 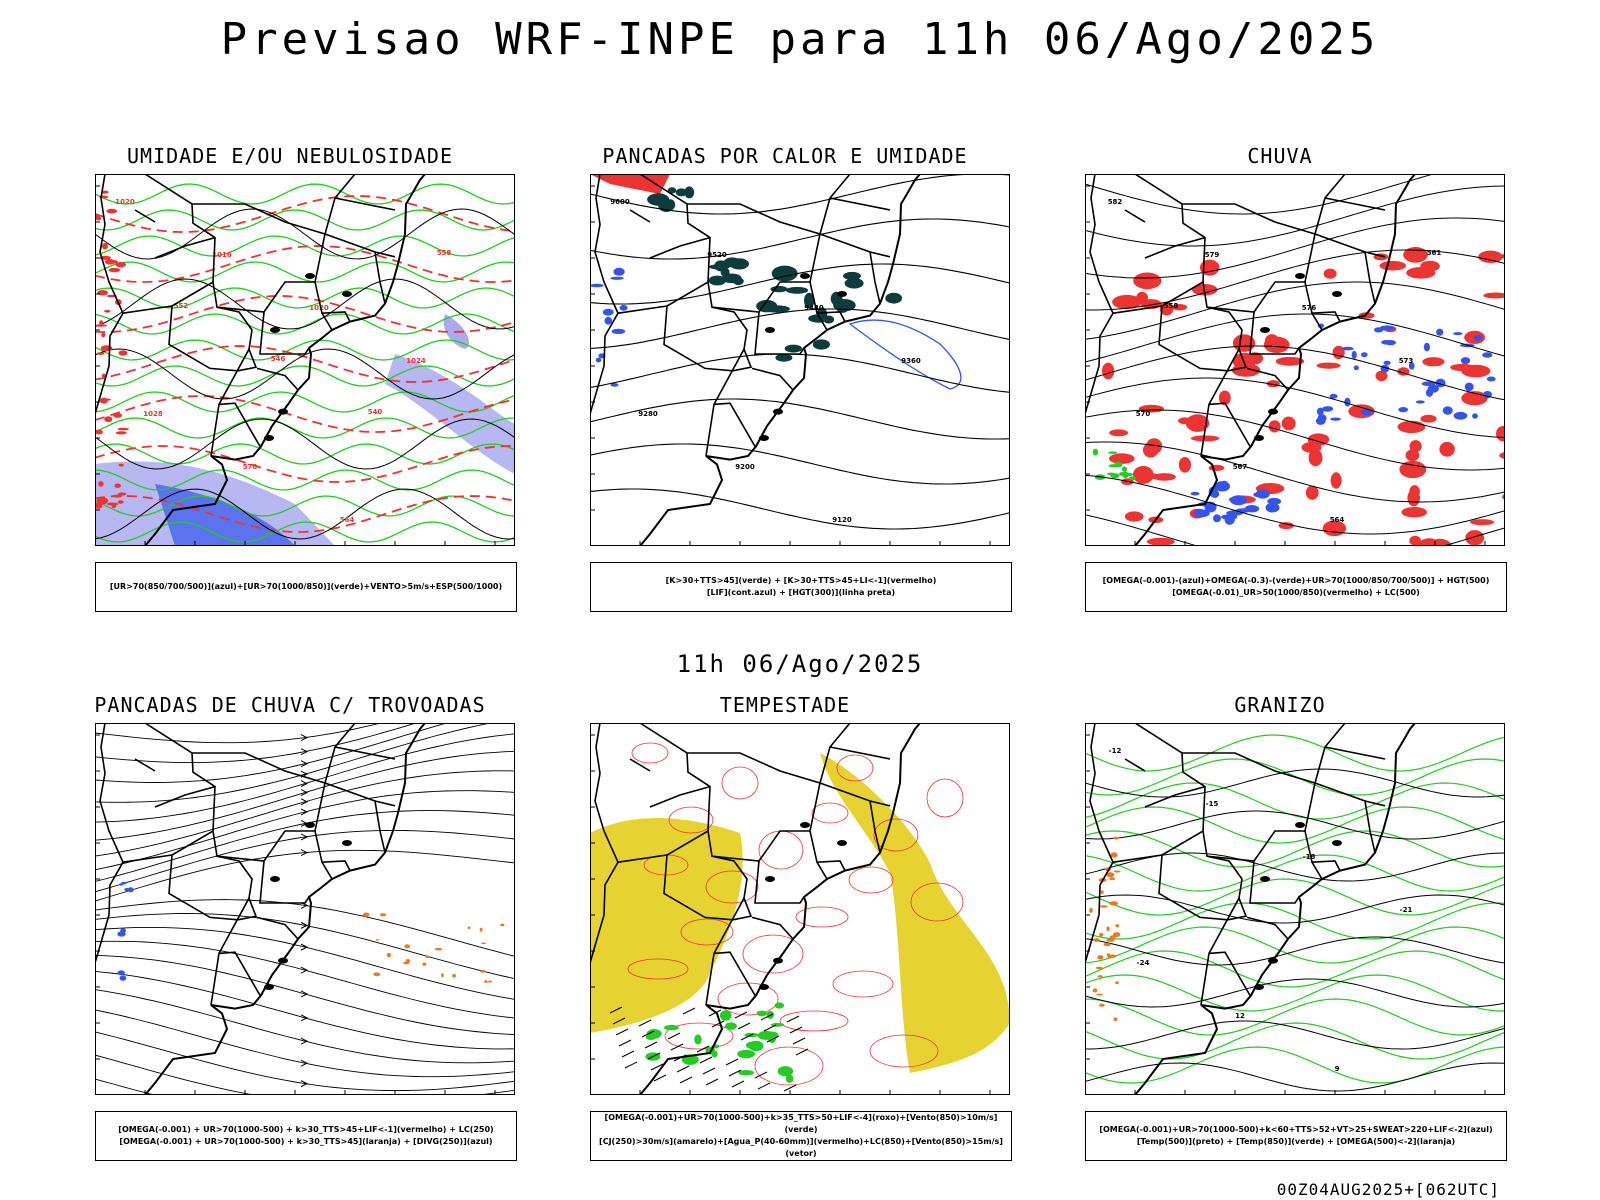 What do you see at coordinates (1295, 801) in the screenshot?
I see `temp-850-contour` at bounding box center [1295, 801].